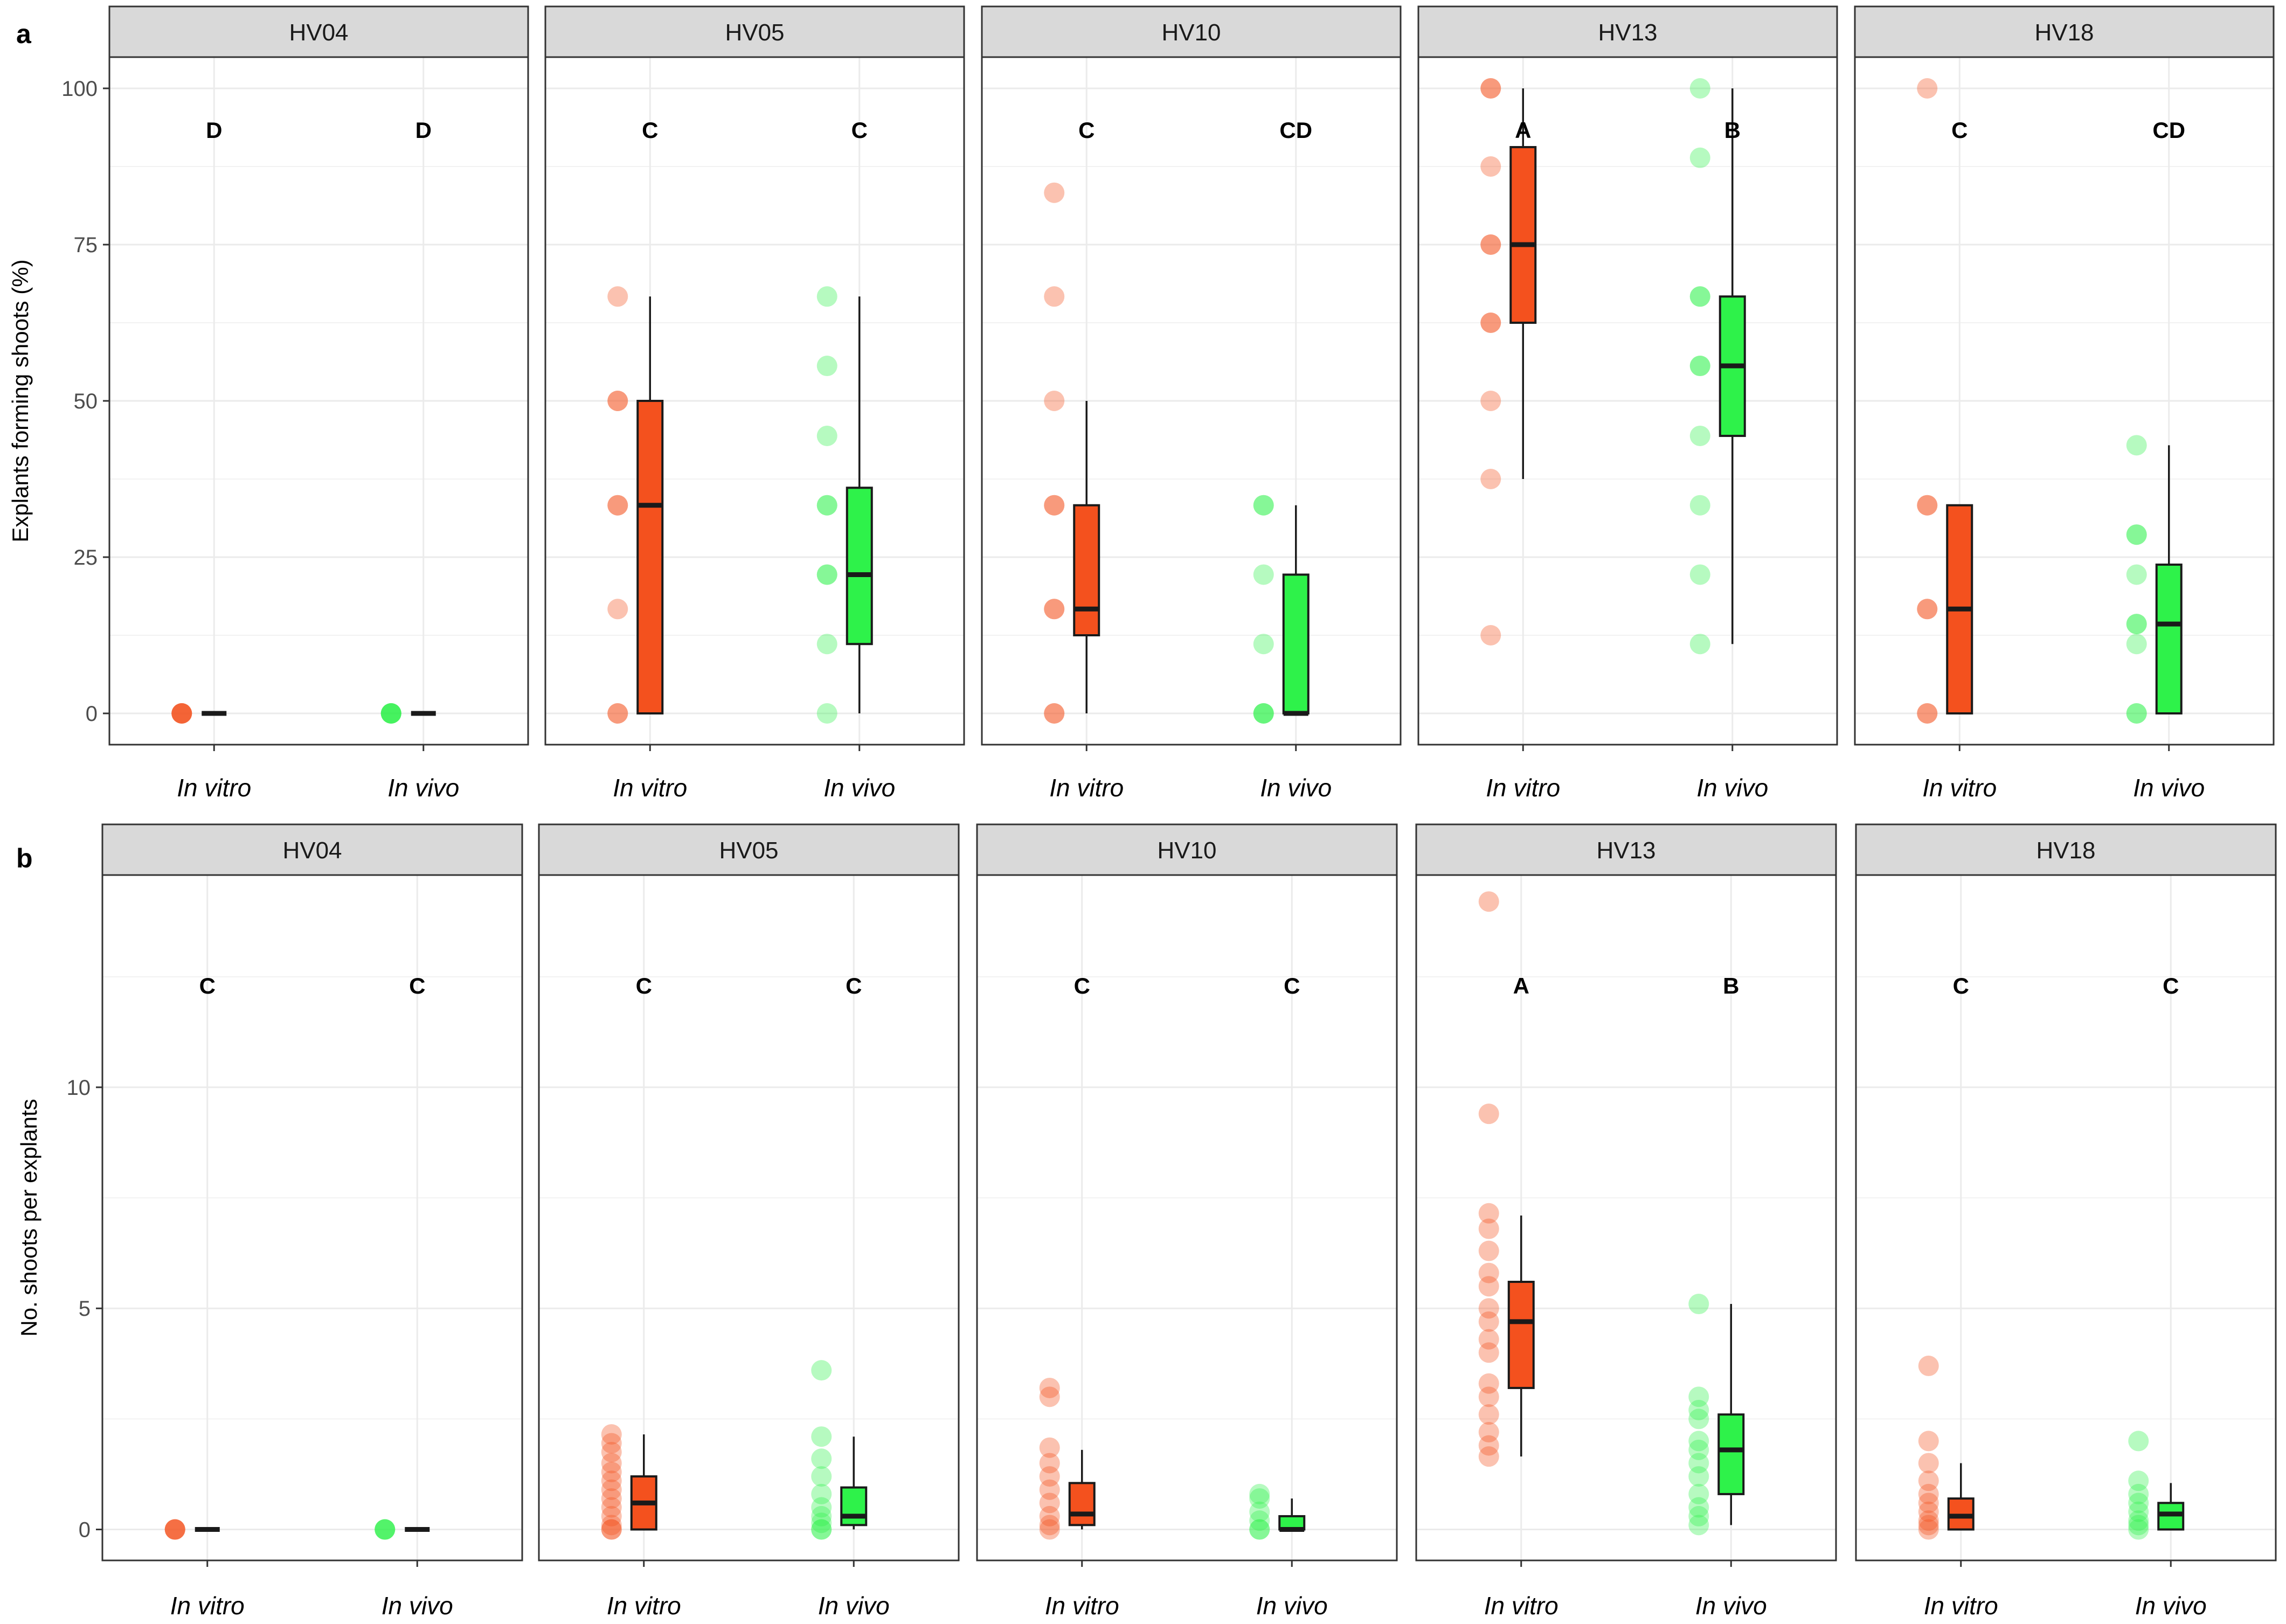  What do you see at coordinates (1086, 788) in the screenshot?
I see `x-category-label: In vitro` at bounding box center [1086, 788].